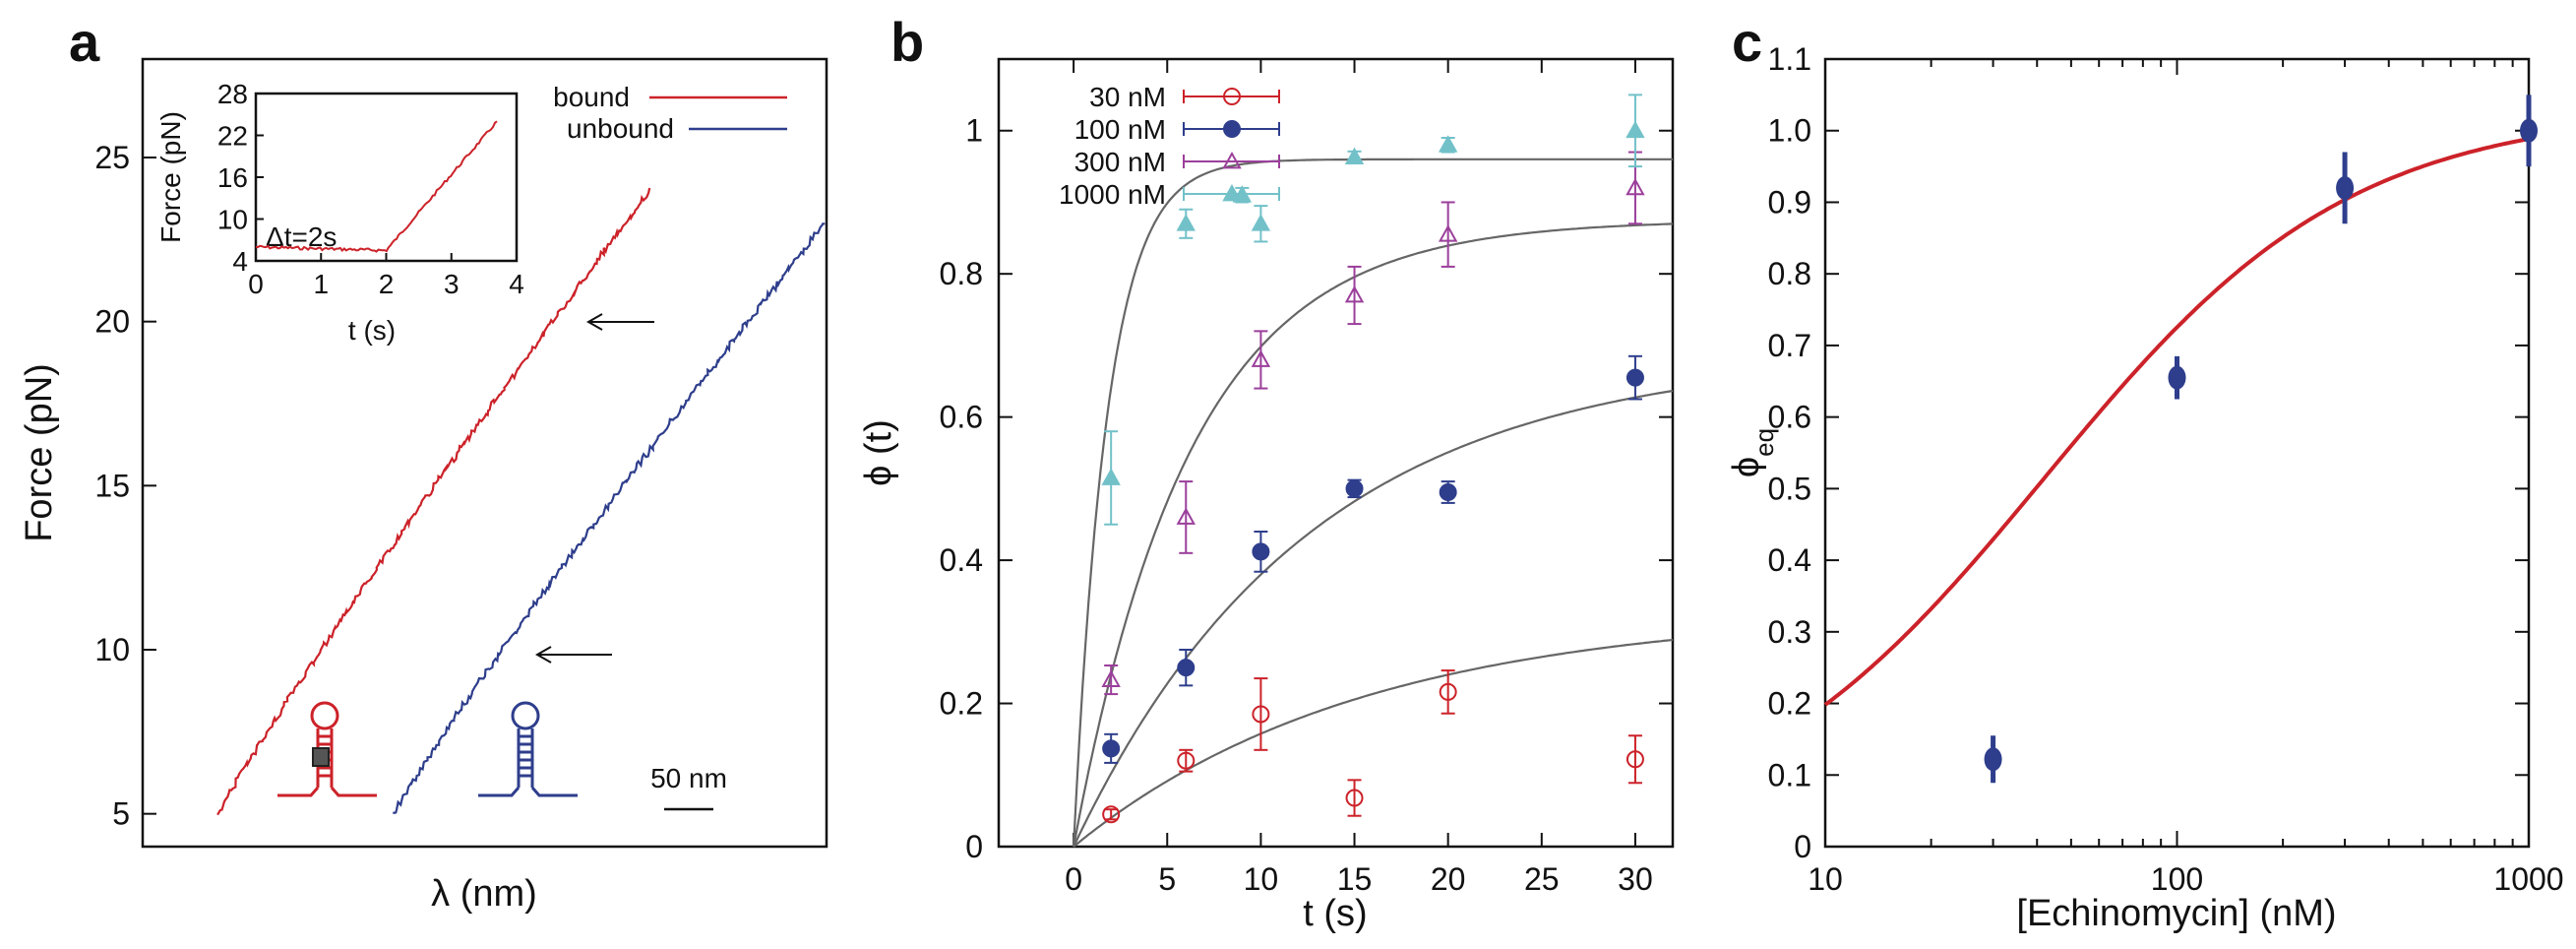 This screenshot has height=949, width=2576. I want to click on inset-ytick-label: 10, so click(232, 220).